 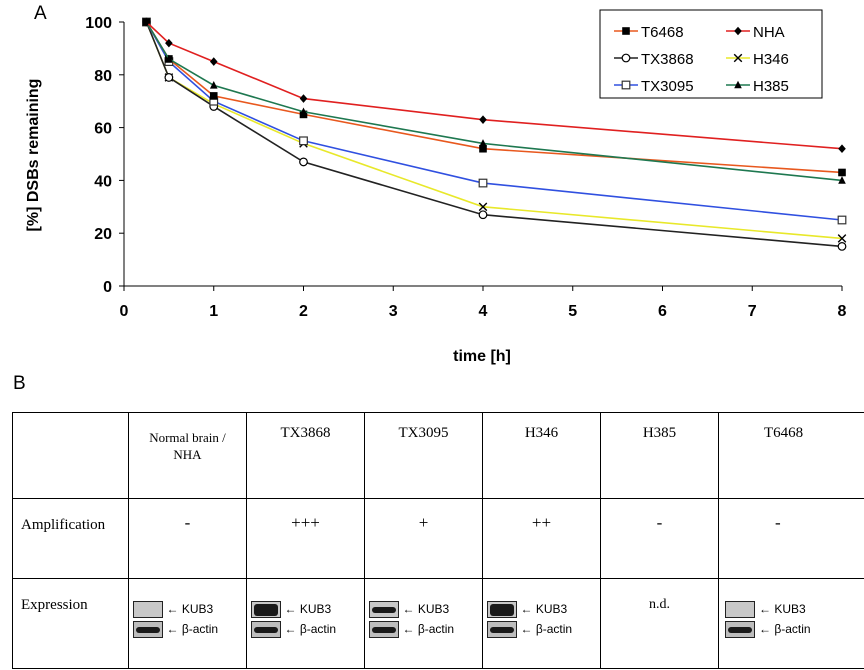 I want to click on amp-cell-t6468: -, so click(x=791, y=538).